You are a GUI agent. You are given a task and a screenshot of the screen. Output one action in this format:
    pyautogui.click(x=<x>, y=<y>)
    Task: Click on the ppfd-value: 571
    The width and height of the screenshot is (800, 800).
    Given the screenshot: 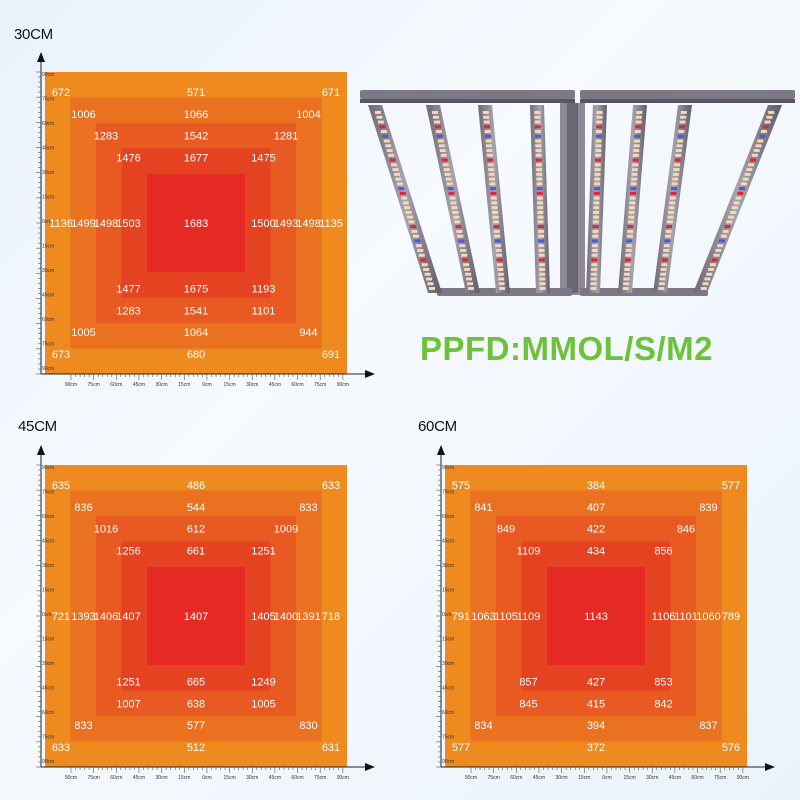 What is the action you would take?
    pyautogui.click(x=196, y=93)
    